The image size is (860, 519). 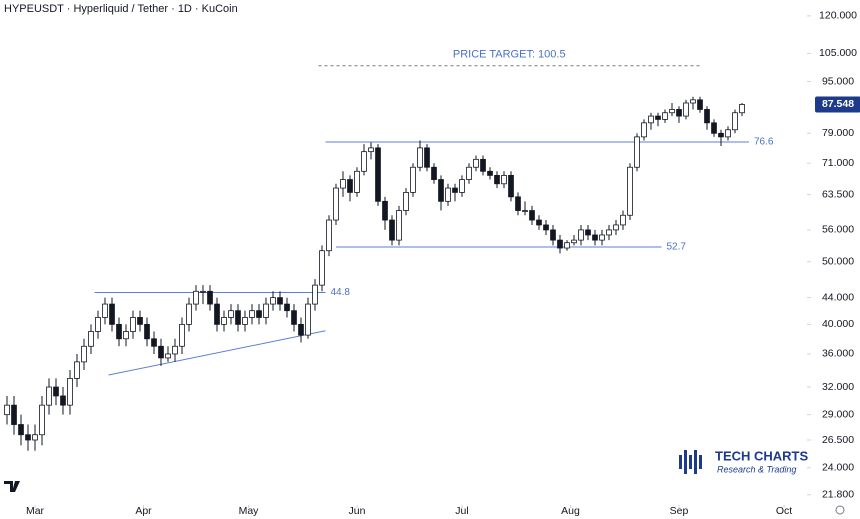 What do you see at coordinates (838, 194) in the screenshot?
I see `y-tick-label: 63.500` at bounding box center [838, 194].